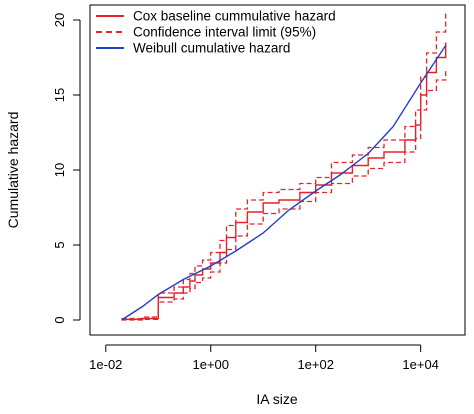  Describe the element at coordinates (105, 364) in the screenshot. I see `x-tick-label: 1e-02` at that location.